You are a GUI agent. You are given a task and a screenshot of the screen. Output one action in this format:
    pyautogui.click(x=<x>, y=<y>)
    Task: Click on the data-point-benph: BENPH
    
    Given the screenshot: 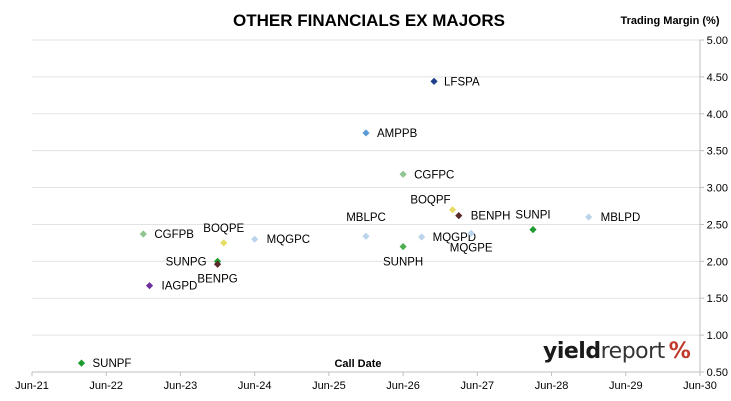 What is the action you would take?
    pyautogui.click(x=482, y=217)
    